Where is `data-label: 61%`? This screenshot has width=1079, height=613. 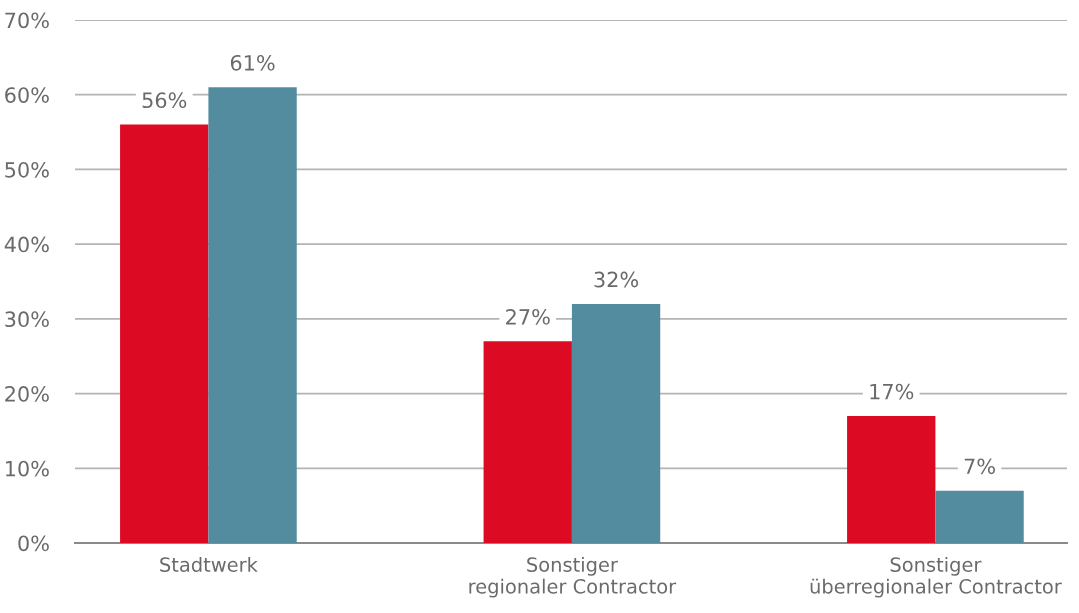
data-label: 61% is located at coordinates (252, 62).